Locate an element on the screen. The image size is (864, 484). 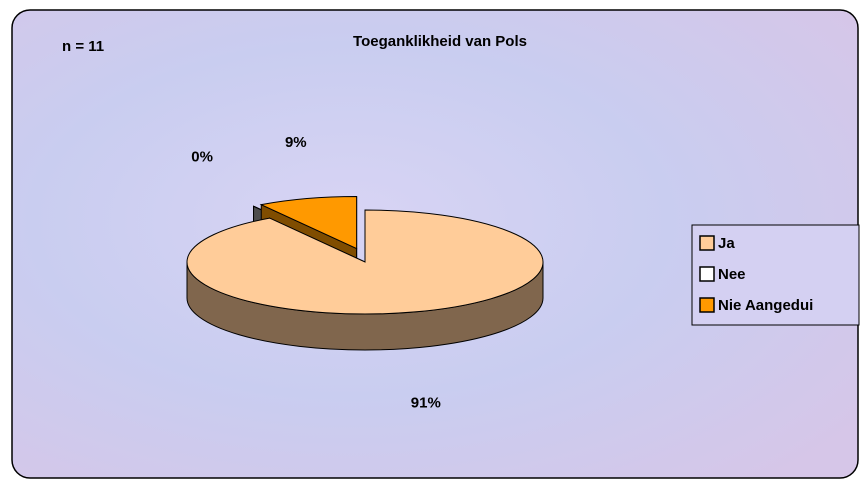
data-label: 0% is located at coordinates (202, 156).